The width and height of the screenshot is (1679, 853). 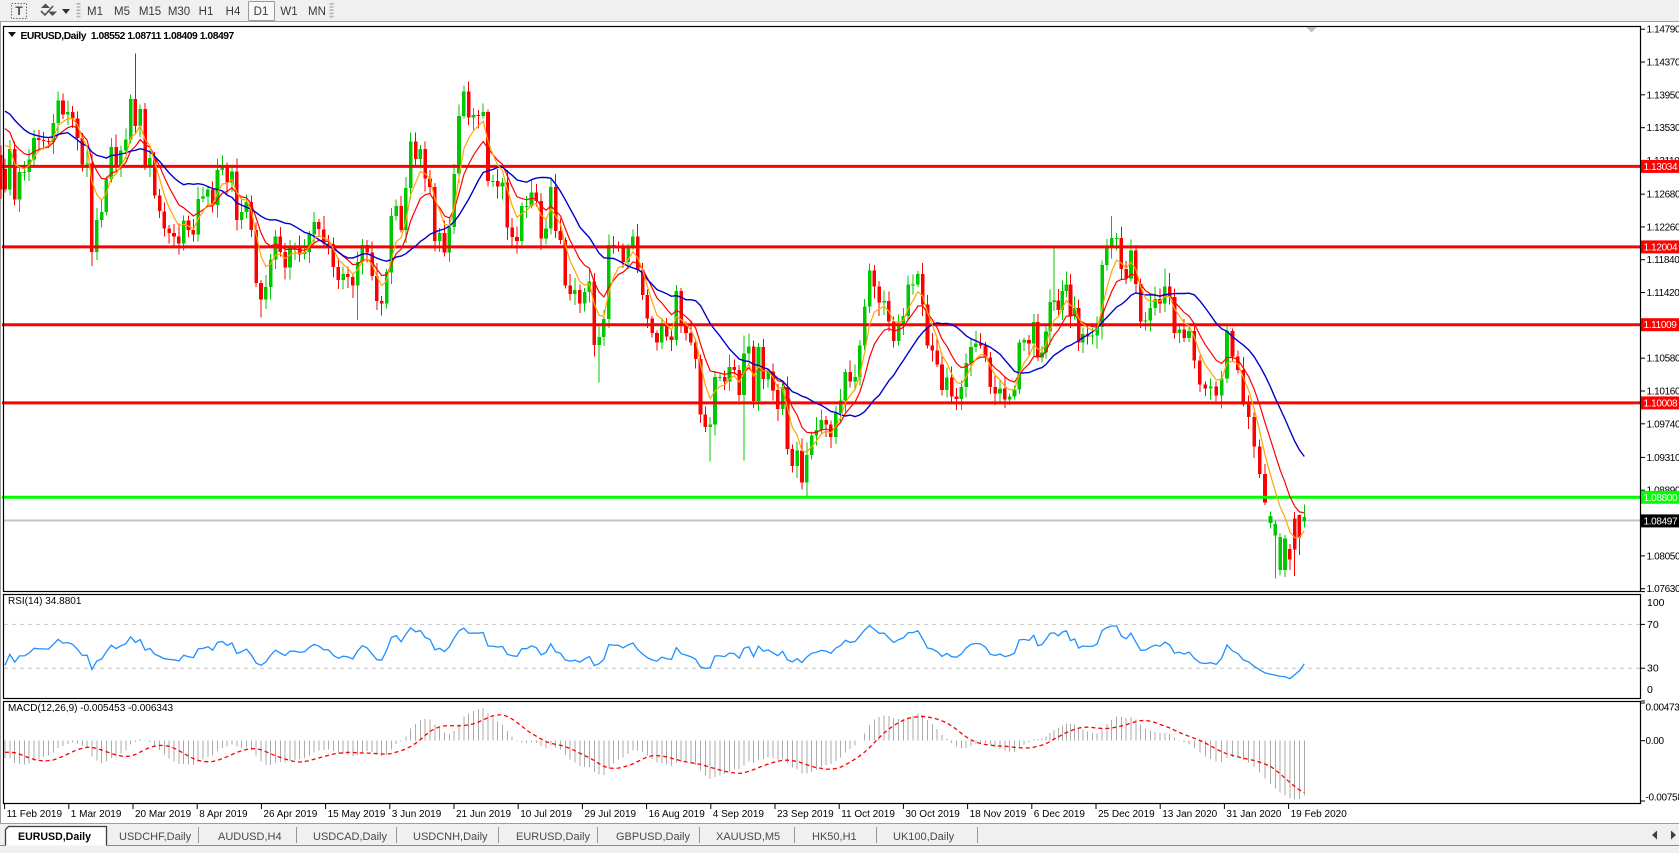 What do you see at coordinates (206, 12) in the screenshot?
I see `svg-text: H1` at bounding box center [206, 12].